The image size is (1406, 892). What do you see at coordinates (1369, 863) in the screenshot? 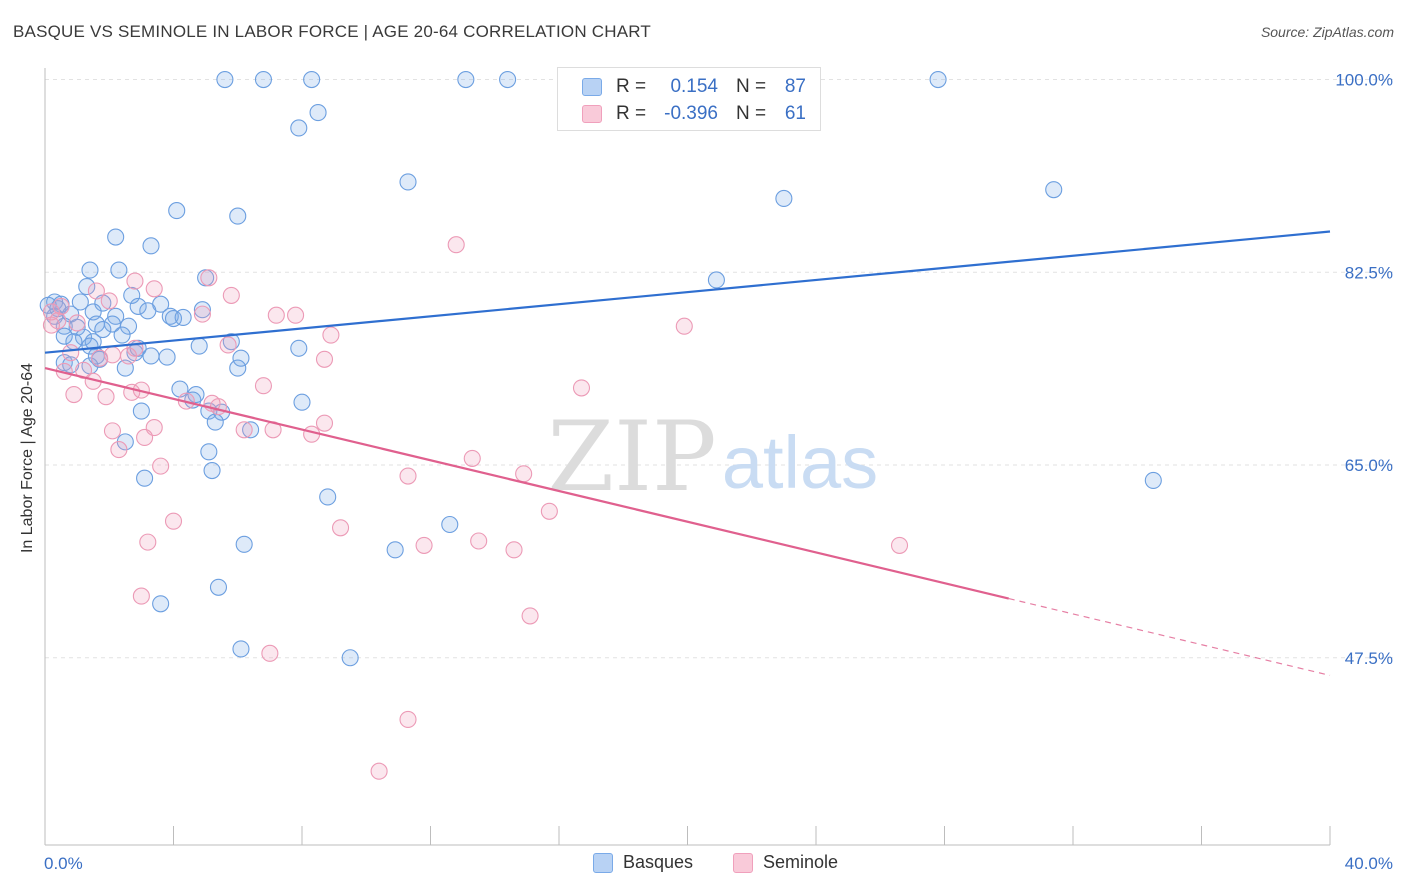
I see `x-tick-label: 40.0%` at bounding box center [1369, 863].